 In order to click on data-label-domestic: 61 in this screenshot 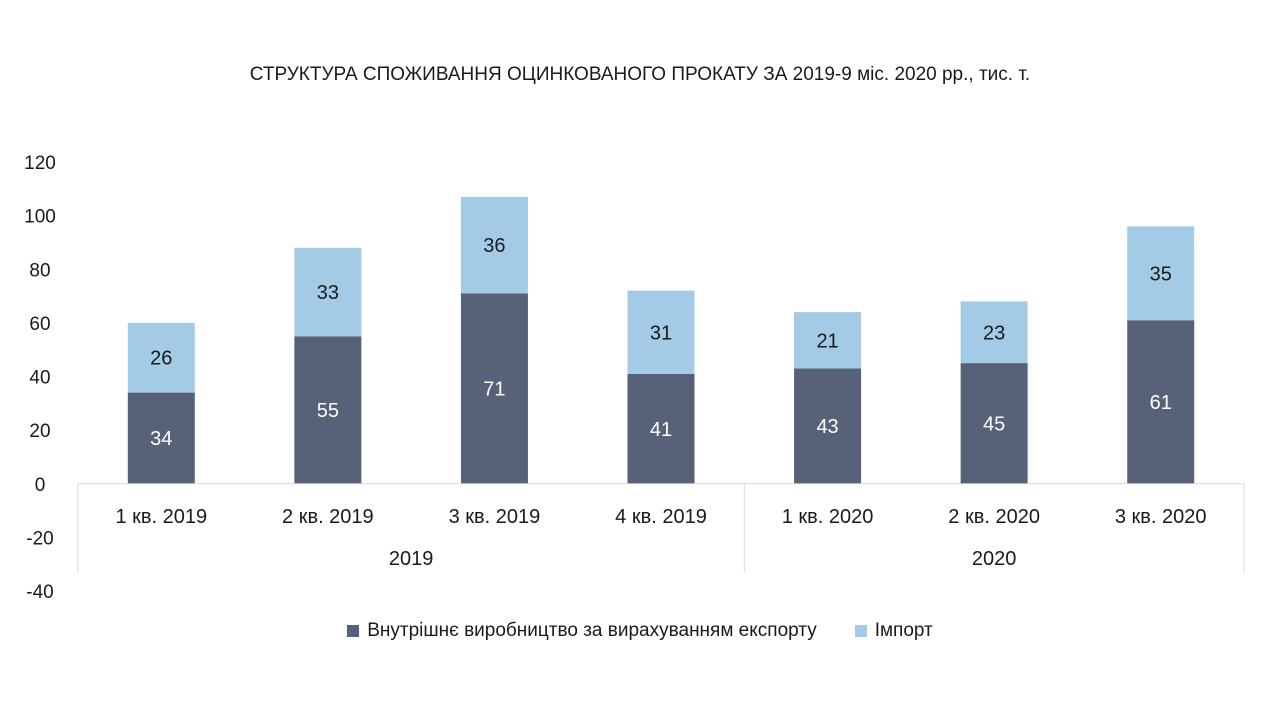, I will do `click(1161, 403)`.